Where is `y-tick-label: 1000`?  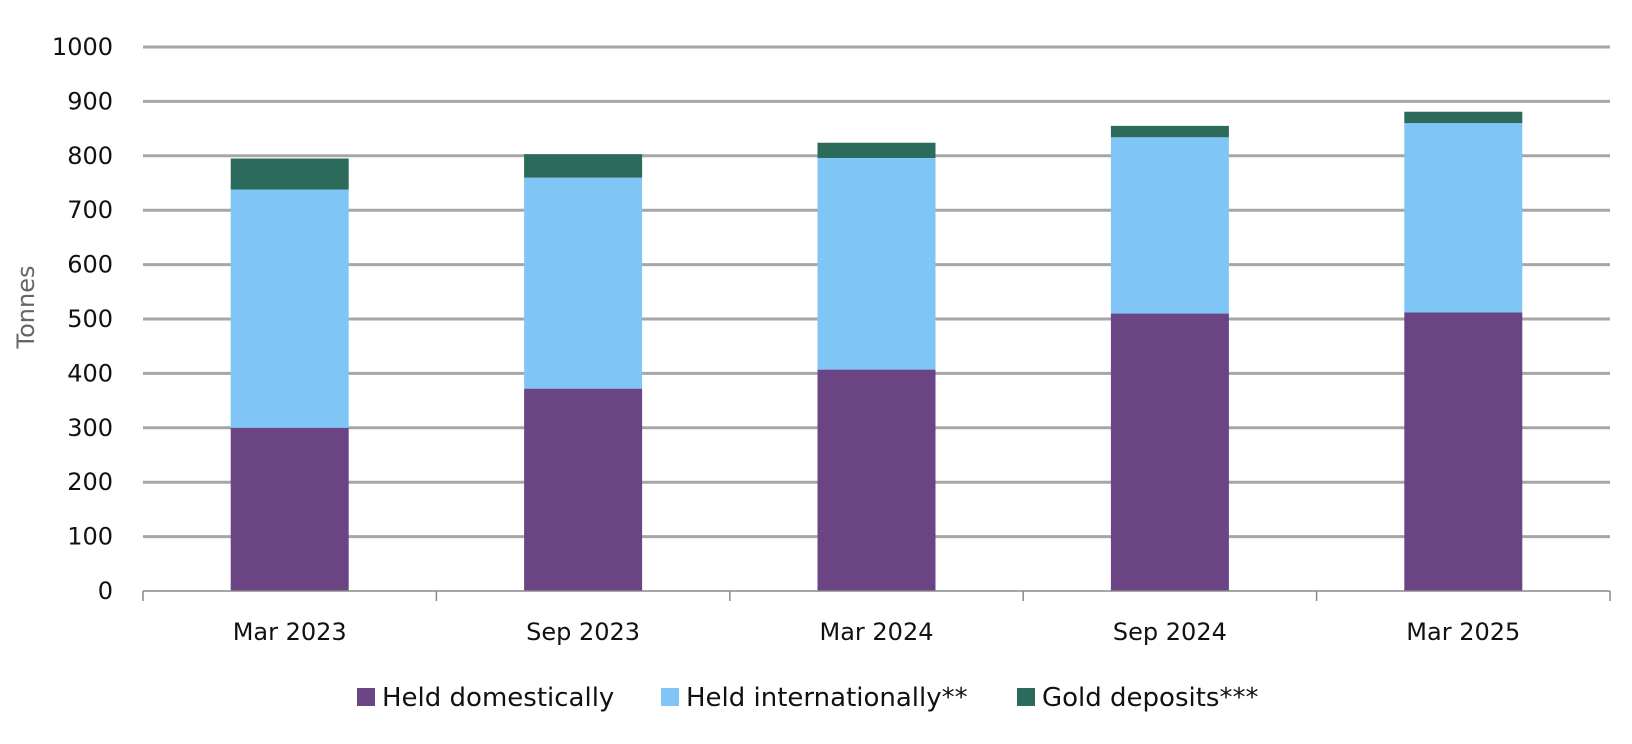 y-tick-label: 1000 is located at coordinates (82, 47).